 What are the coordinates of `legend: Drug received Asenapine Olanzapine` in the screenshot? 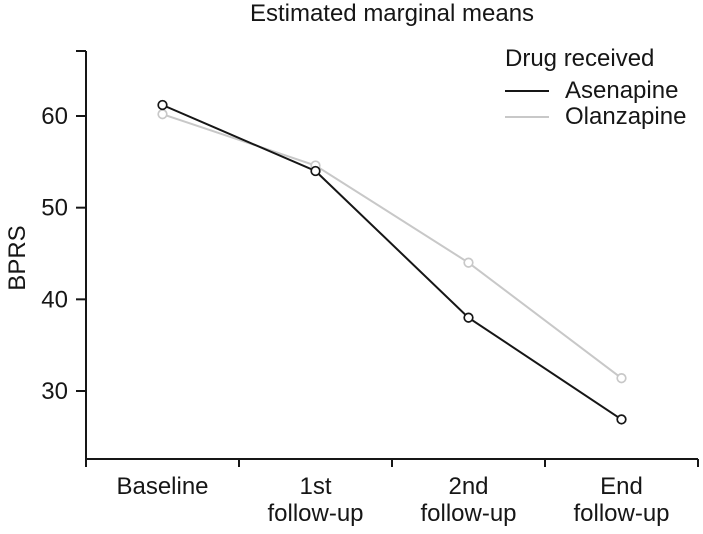 It's located at (595, 88).